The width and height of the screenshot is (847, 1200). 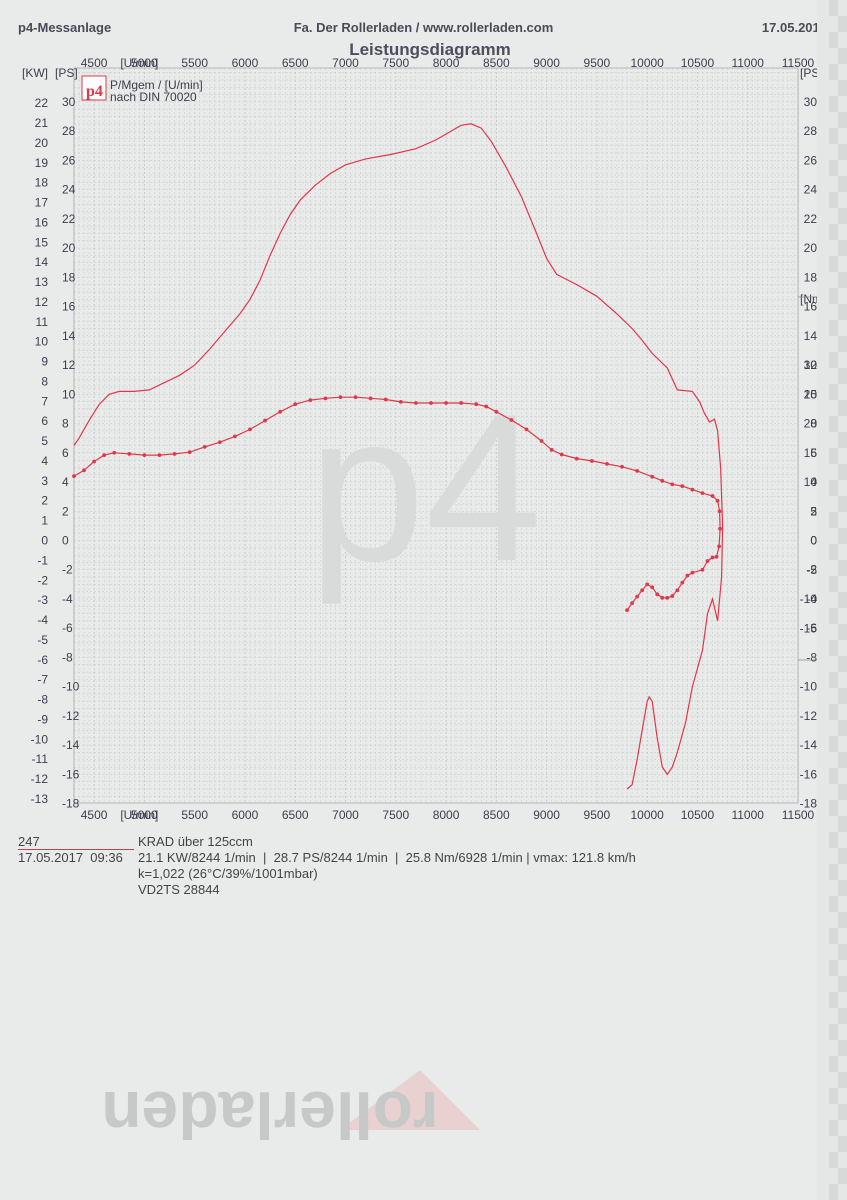 I want to click on nm-tick-label: 20, so click(x=811, y=424).